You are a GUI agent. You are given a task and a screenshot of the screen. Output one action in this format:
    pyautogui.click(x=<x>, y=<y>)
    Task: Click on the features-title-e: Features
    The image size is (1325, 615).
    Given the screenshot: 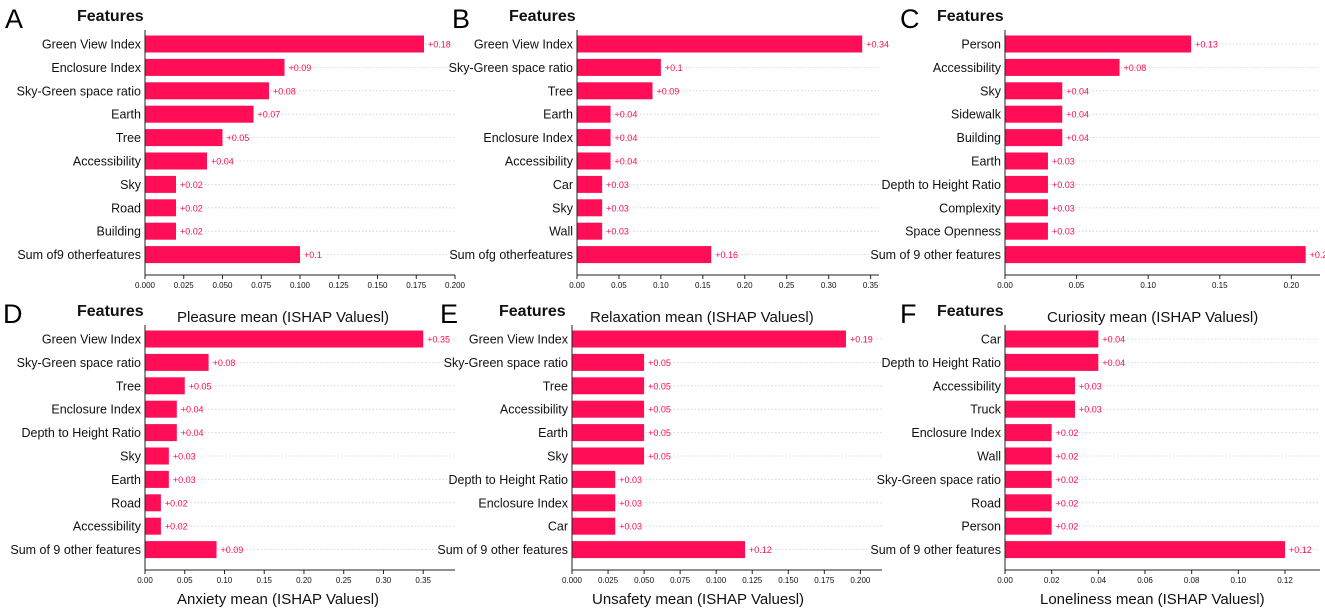 What is the action you would take?
    pyautogui.click(x=532, y=311)
    